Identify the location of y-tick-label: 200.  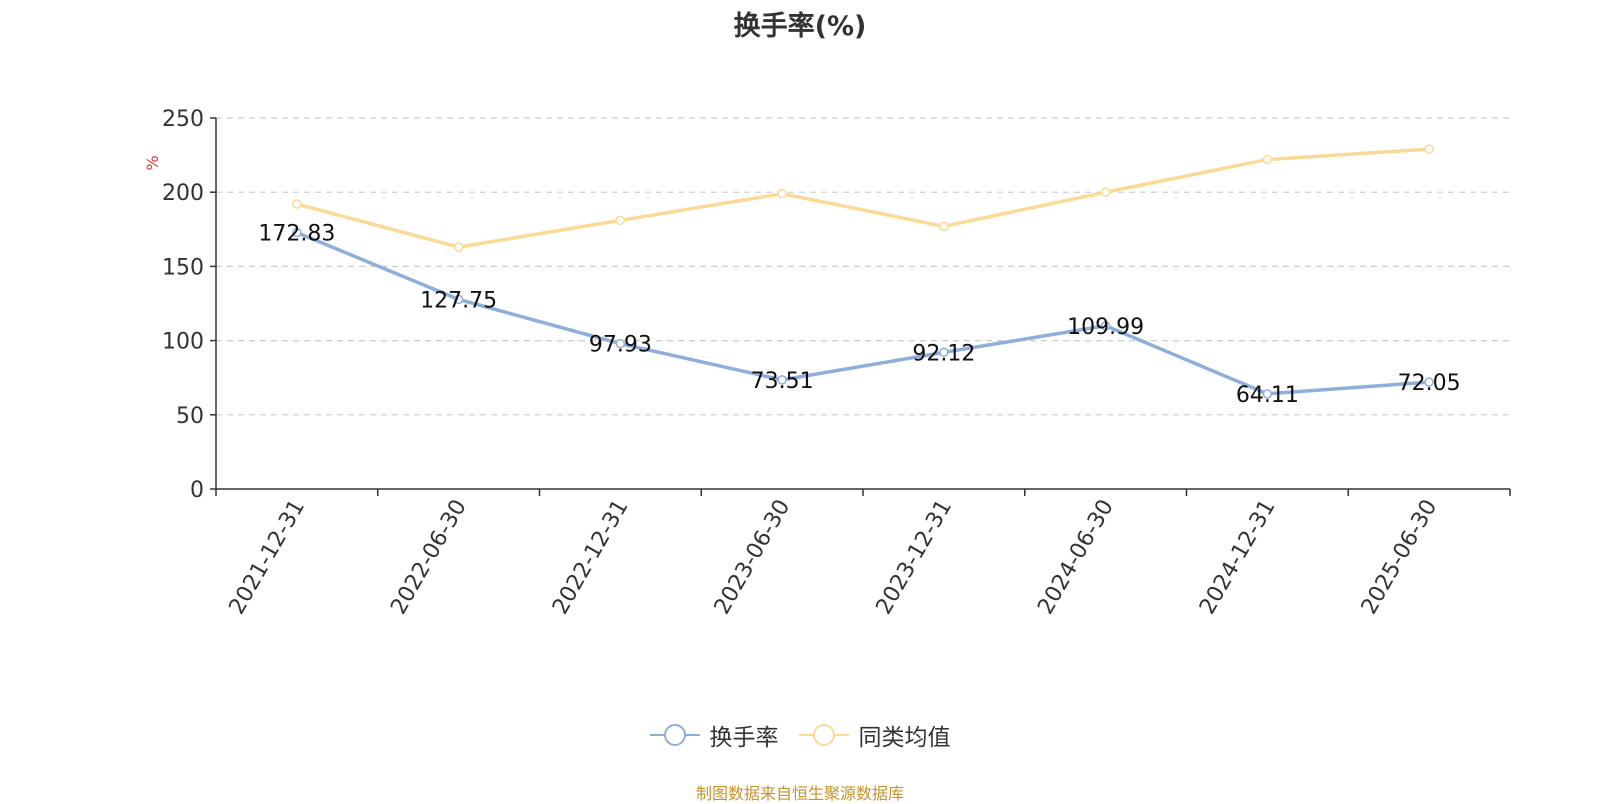
(183, 193).